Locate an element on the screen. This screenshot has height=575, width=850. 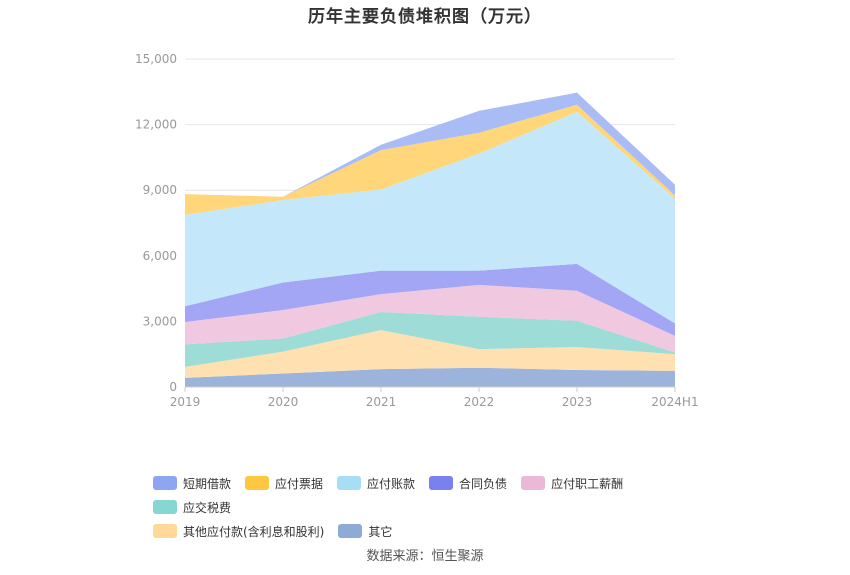
legend-item: 应付账款 is located at coordinates (376, 483).